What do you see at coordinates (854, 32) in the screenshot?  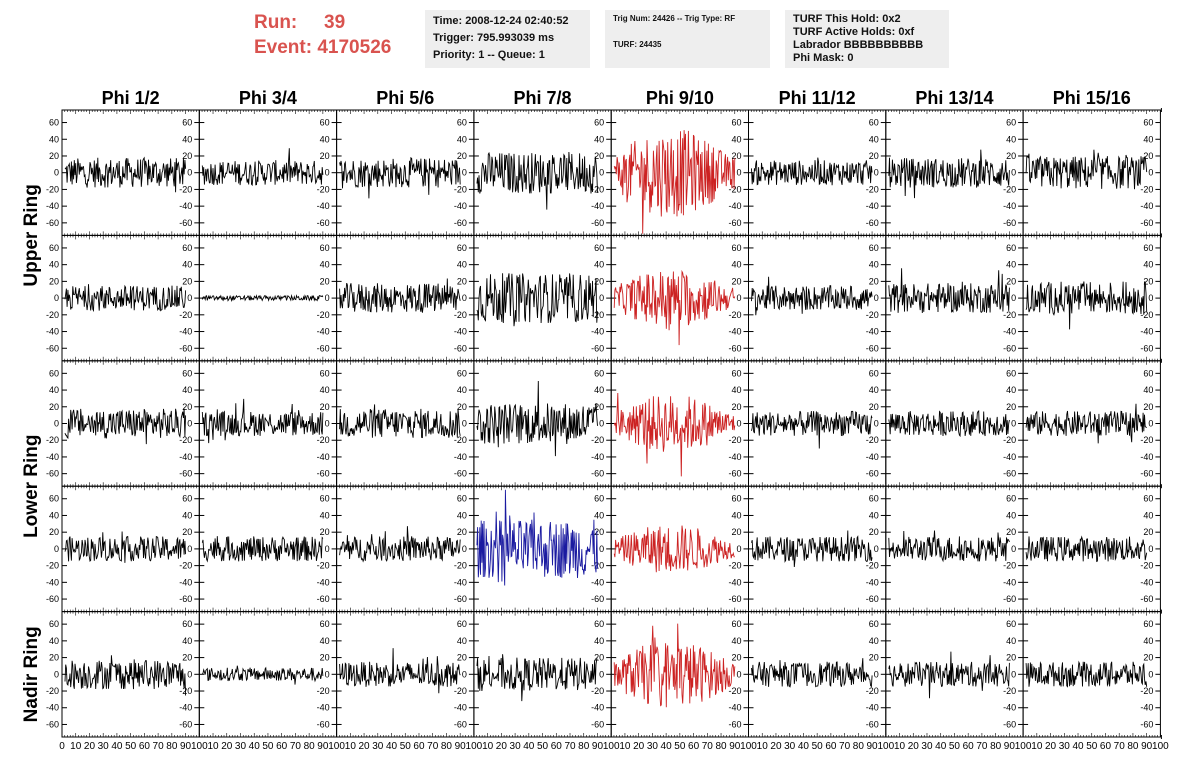 I see `turf-active-line: TURF Active Holds: 0xf` at bounding box center [854, 32].